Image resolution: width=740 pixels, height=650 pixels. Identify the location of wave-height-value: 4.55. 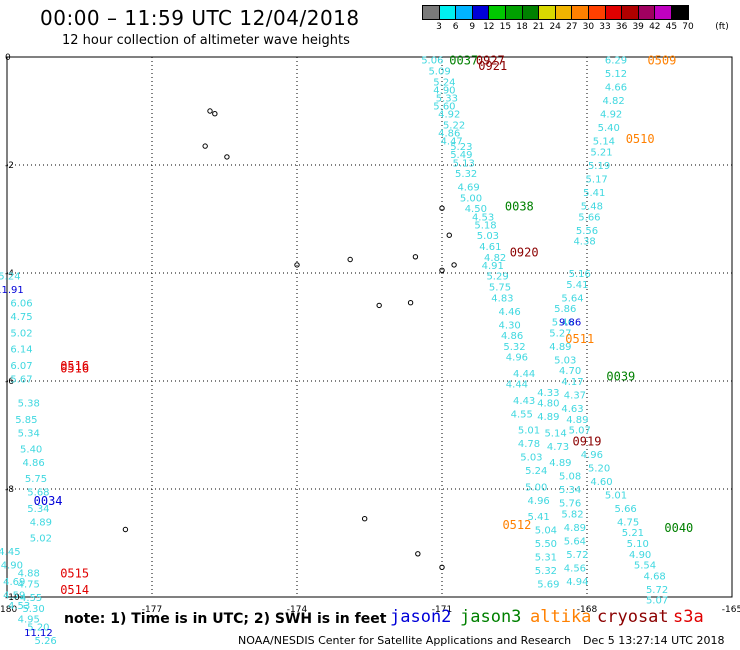
(31, 598).